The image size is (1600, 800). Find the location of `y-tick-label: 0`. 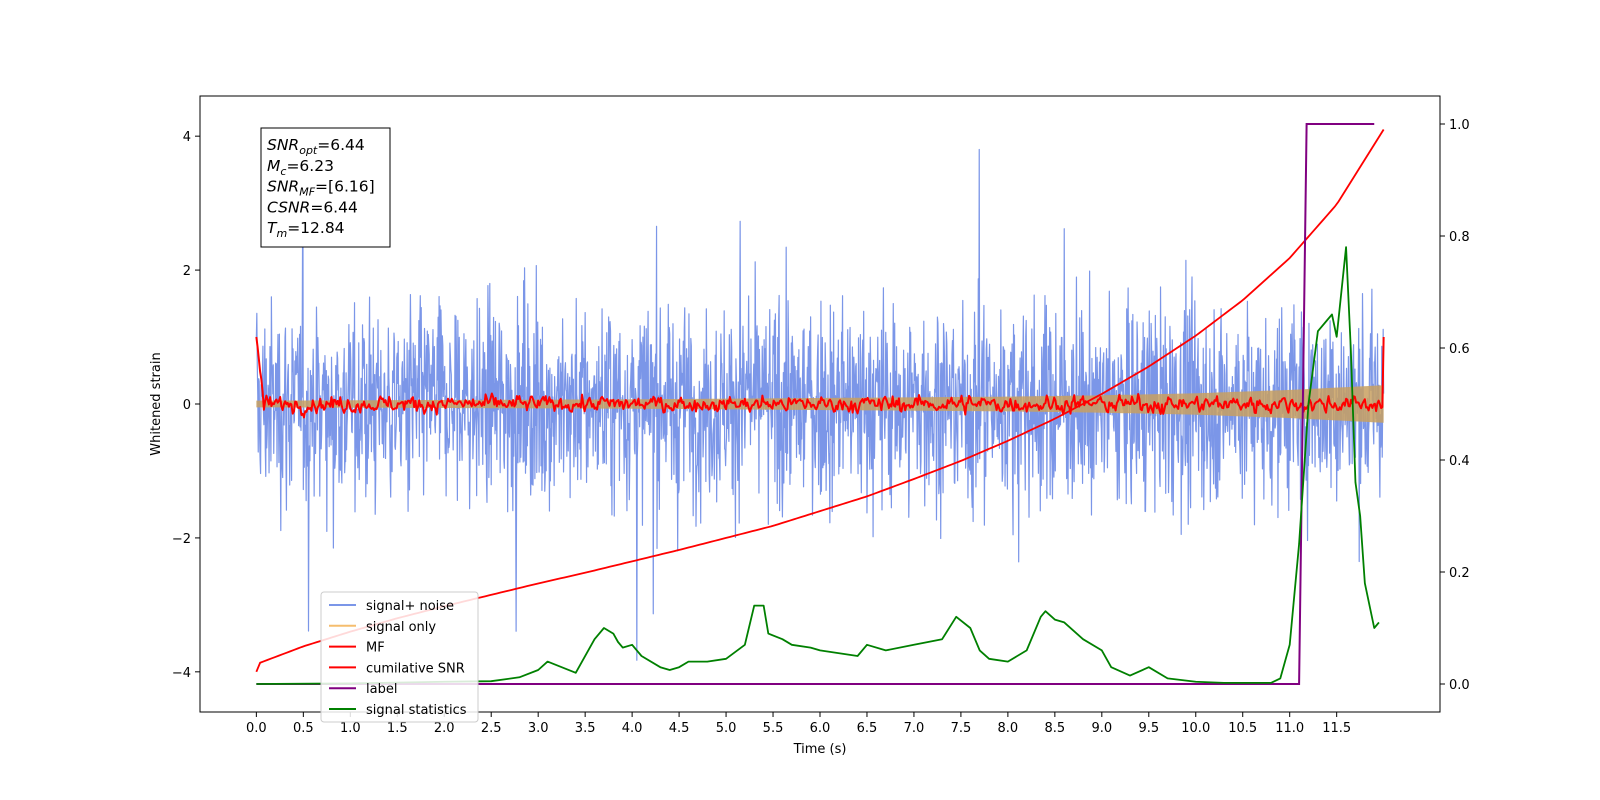

y-tick-label: 0 is located at coordinates (187, 405).